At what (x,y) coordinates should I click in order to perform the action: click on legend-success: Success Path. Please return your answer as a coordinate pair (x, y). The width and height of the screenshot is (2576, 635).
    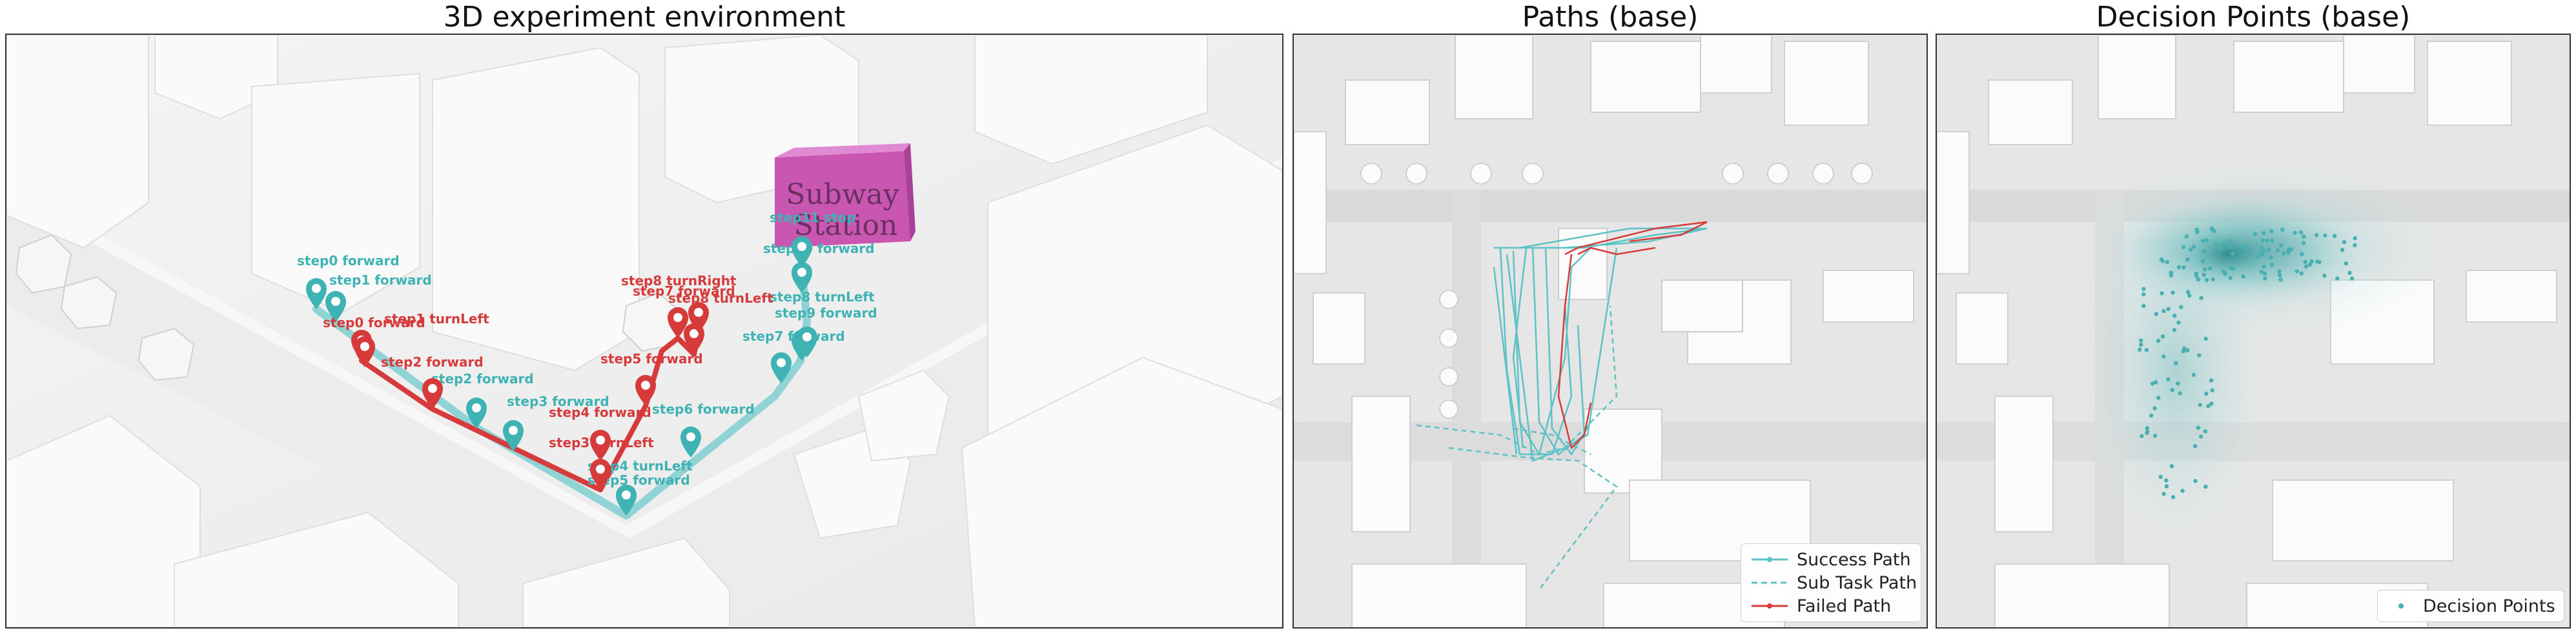
    Looking at the image, I should click on (1831, 560).